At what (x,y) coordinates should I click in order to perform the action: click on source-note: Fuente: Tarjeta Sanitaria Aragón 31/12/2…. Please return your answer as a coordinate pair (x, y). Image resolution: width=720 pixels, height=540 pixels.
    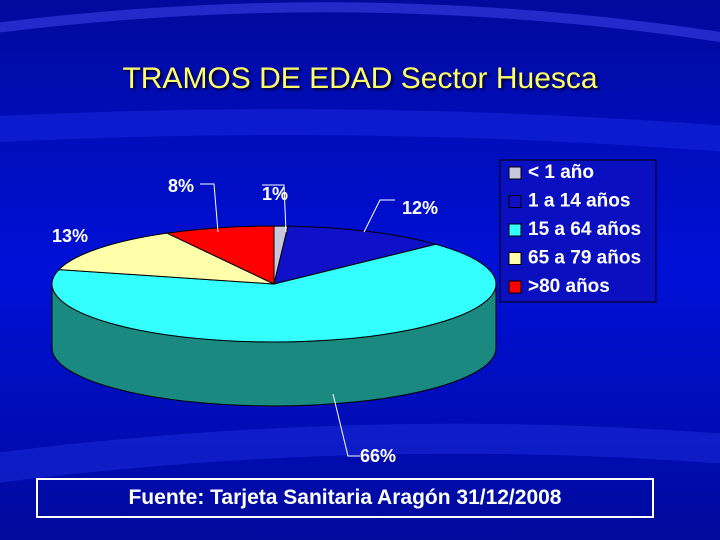
    Looking at the image, I should click on (345, 498).